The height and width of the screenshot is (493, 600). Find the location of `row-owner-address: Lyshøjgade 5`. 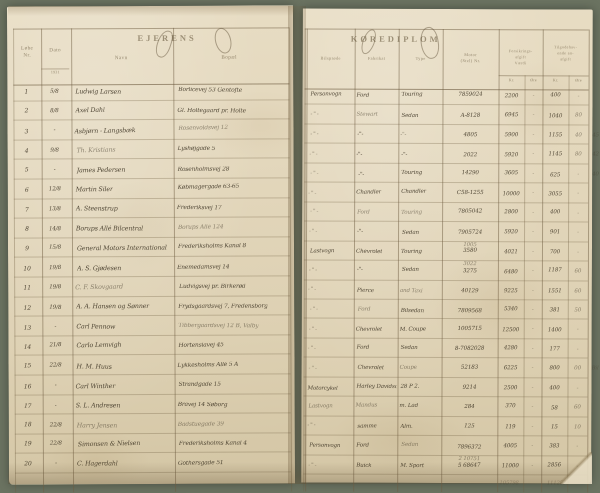

row-owner-address: Lyshøjgade 5 is located at coordinates (196, 149).